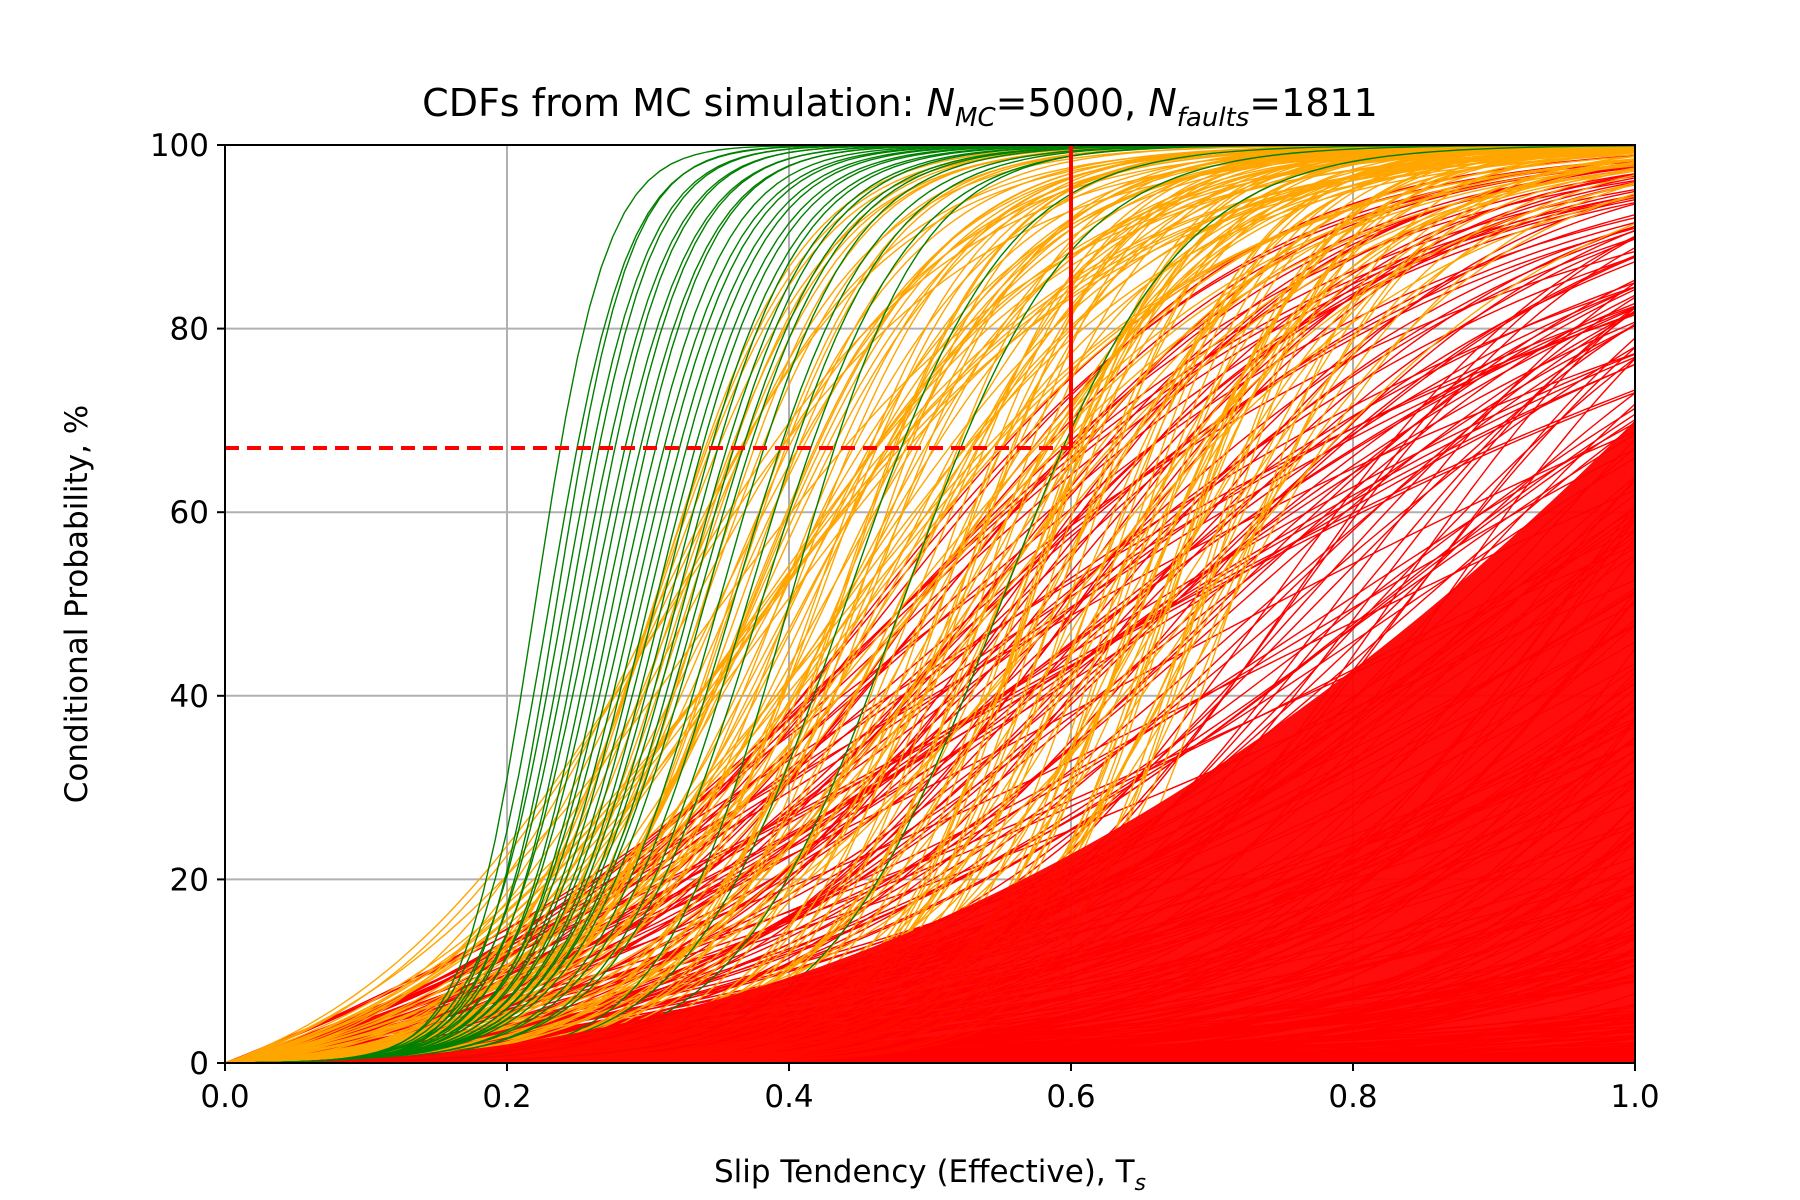 Image resolution: width=1800 pixels, height=1200 pixels. Describe the element at coordinates (189, 330) in the screenshot. I see `y-tick-label: 80` at that location.